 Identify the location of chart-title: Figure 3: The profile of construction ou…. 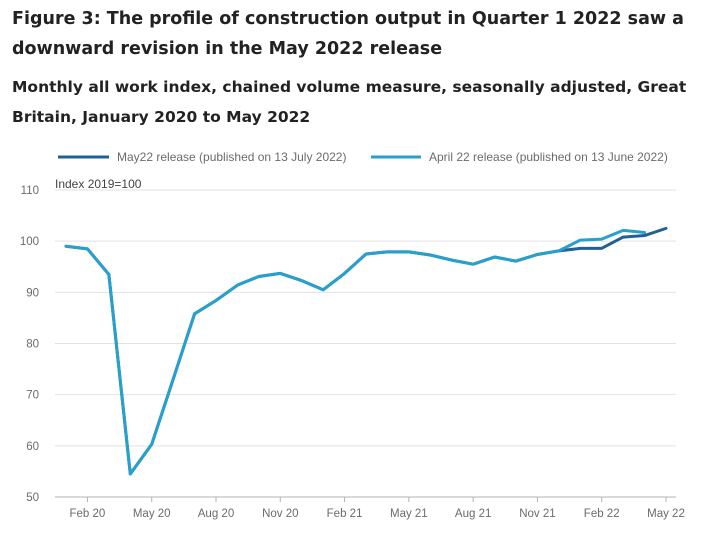
(348, 34).